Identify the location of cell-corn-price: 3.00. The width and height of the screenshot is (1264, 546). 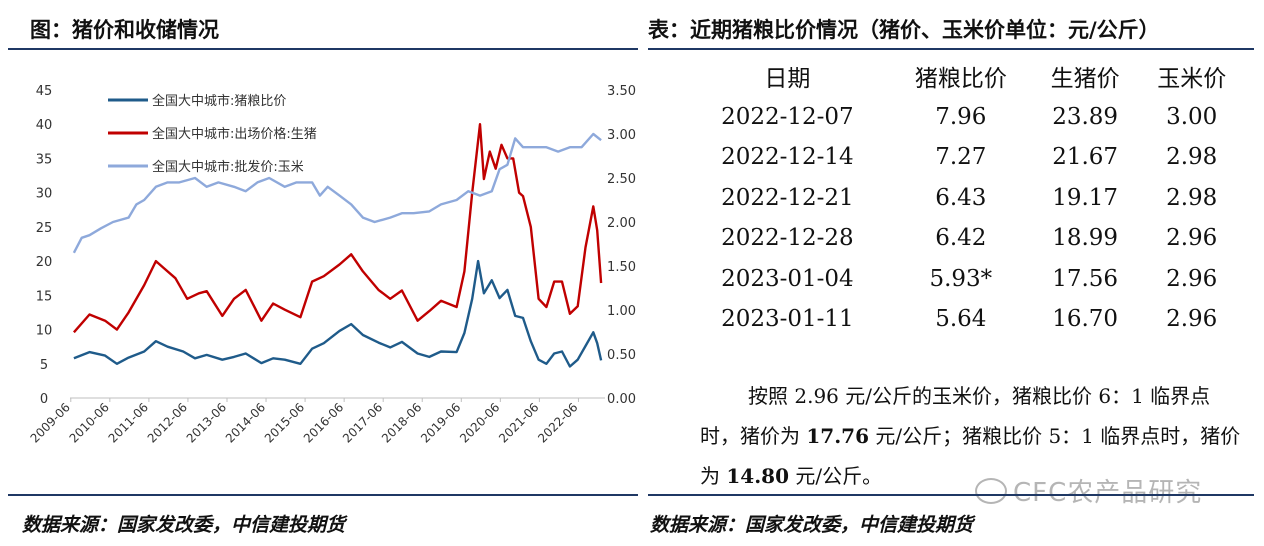
(1192, 116).